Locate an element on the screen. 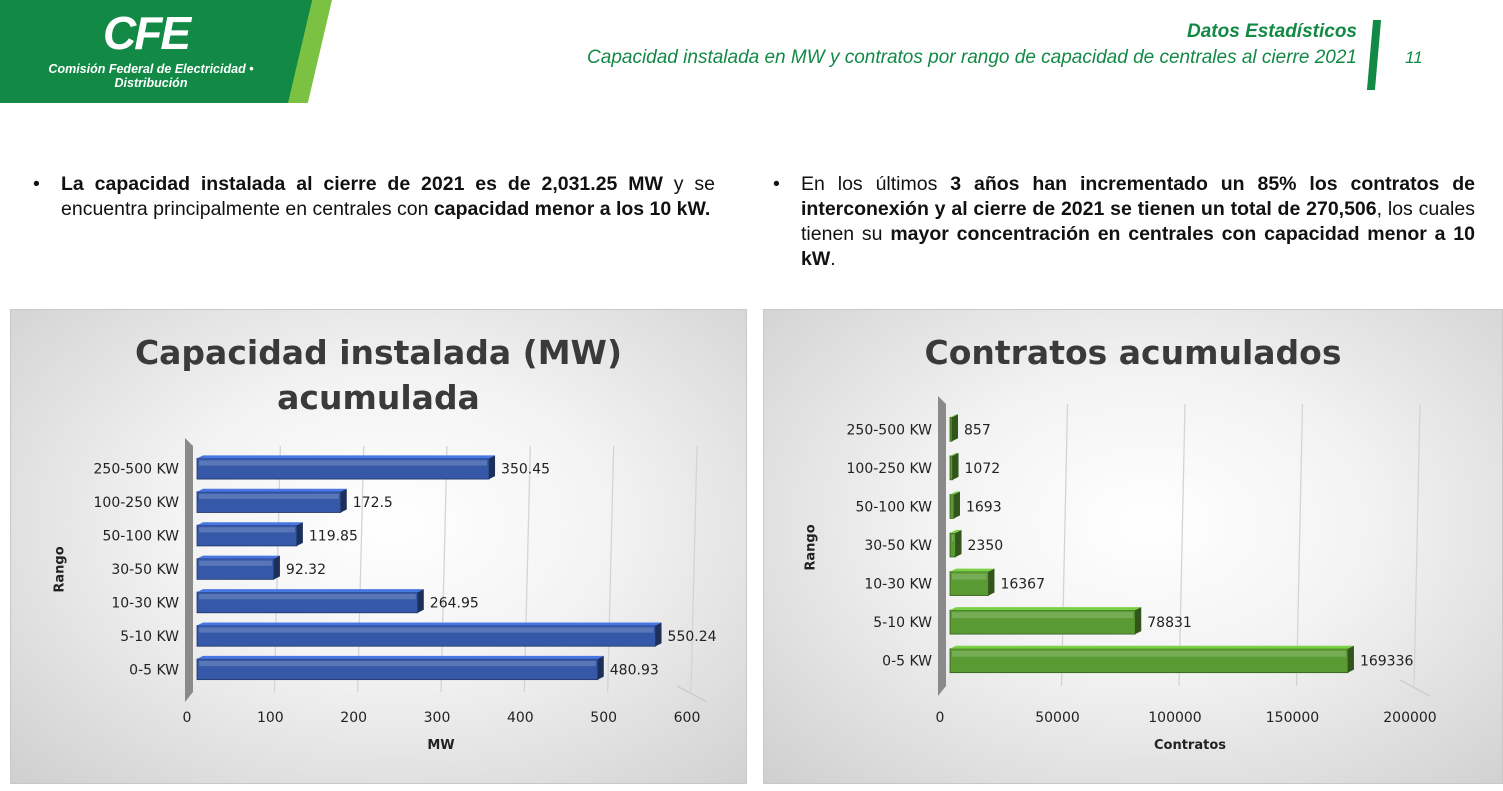 This screenshot has width=1503, height=791. capacity-tick-label: 400 is located at coordinates (520, 718).